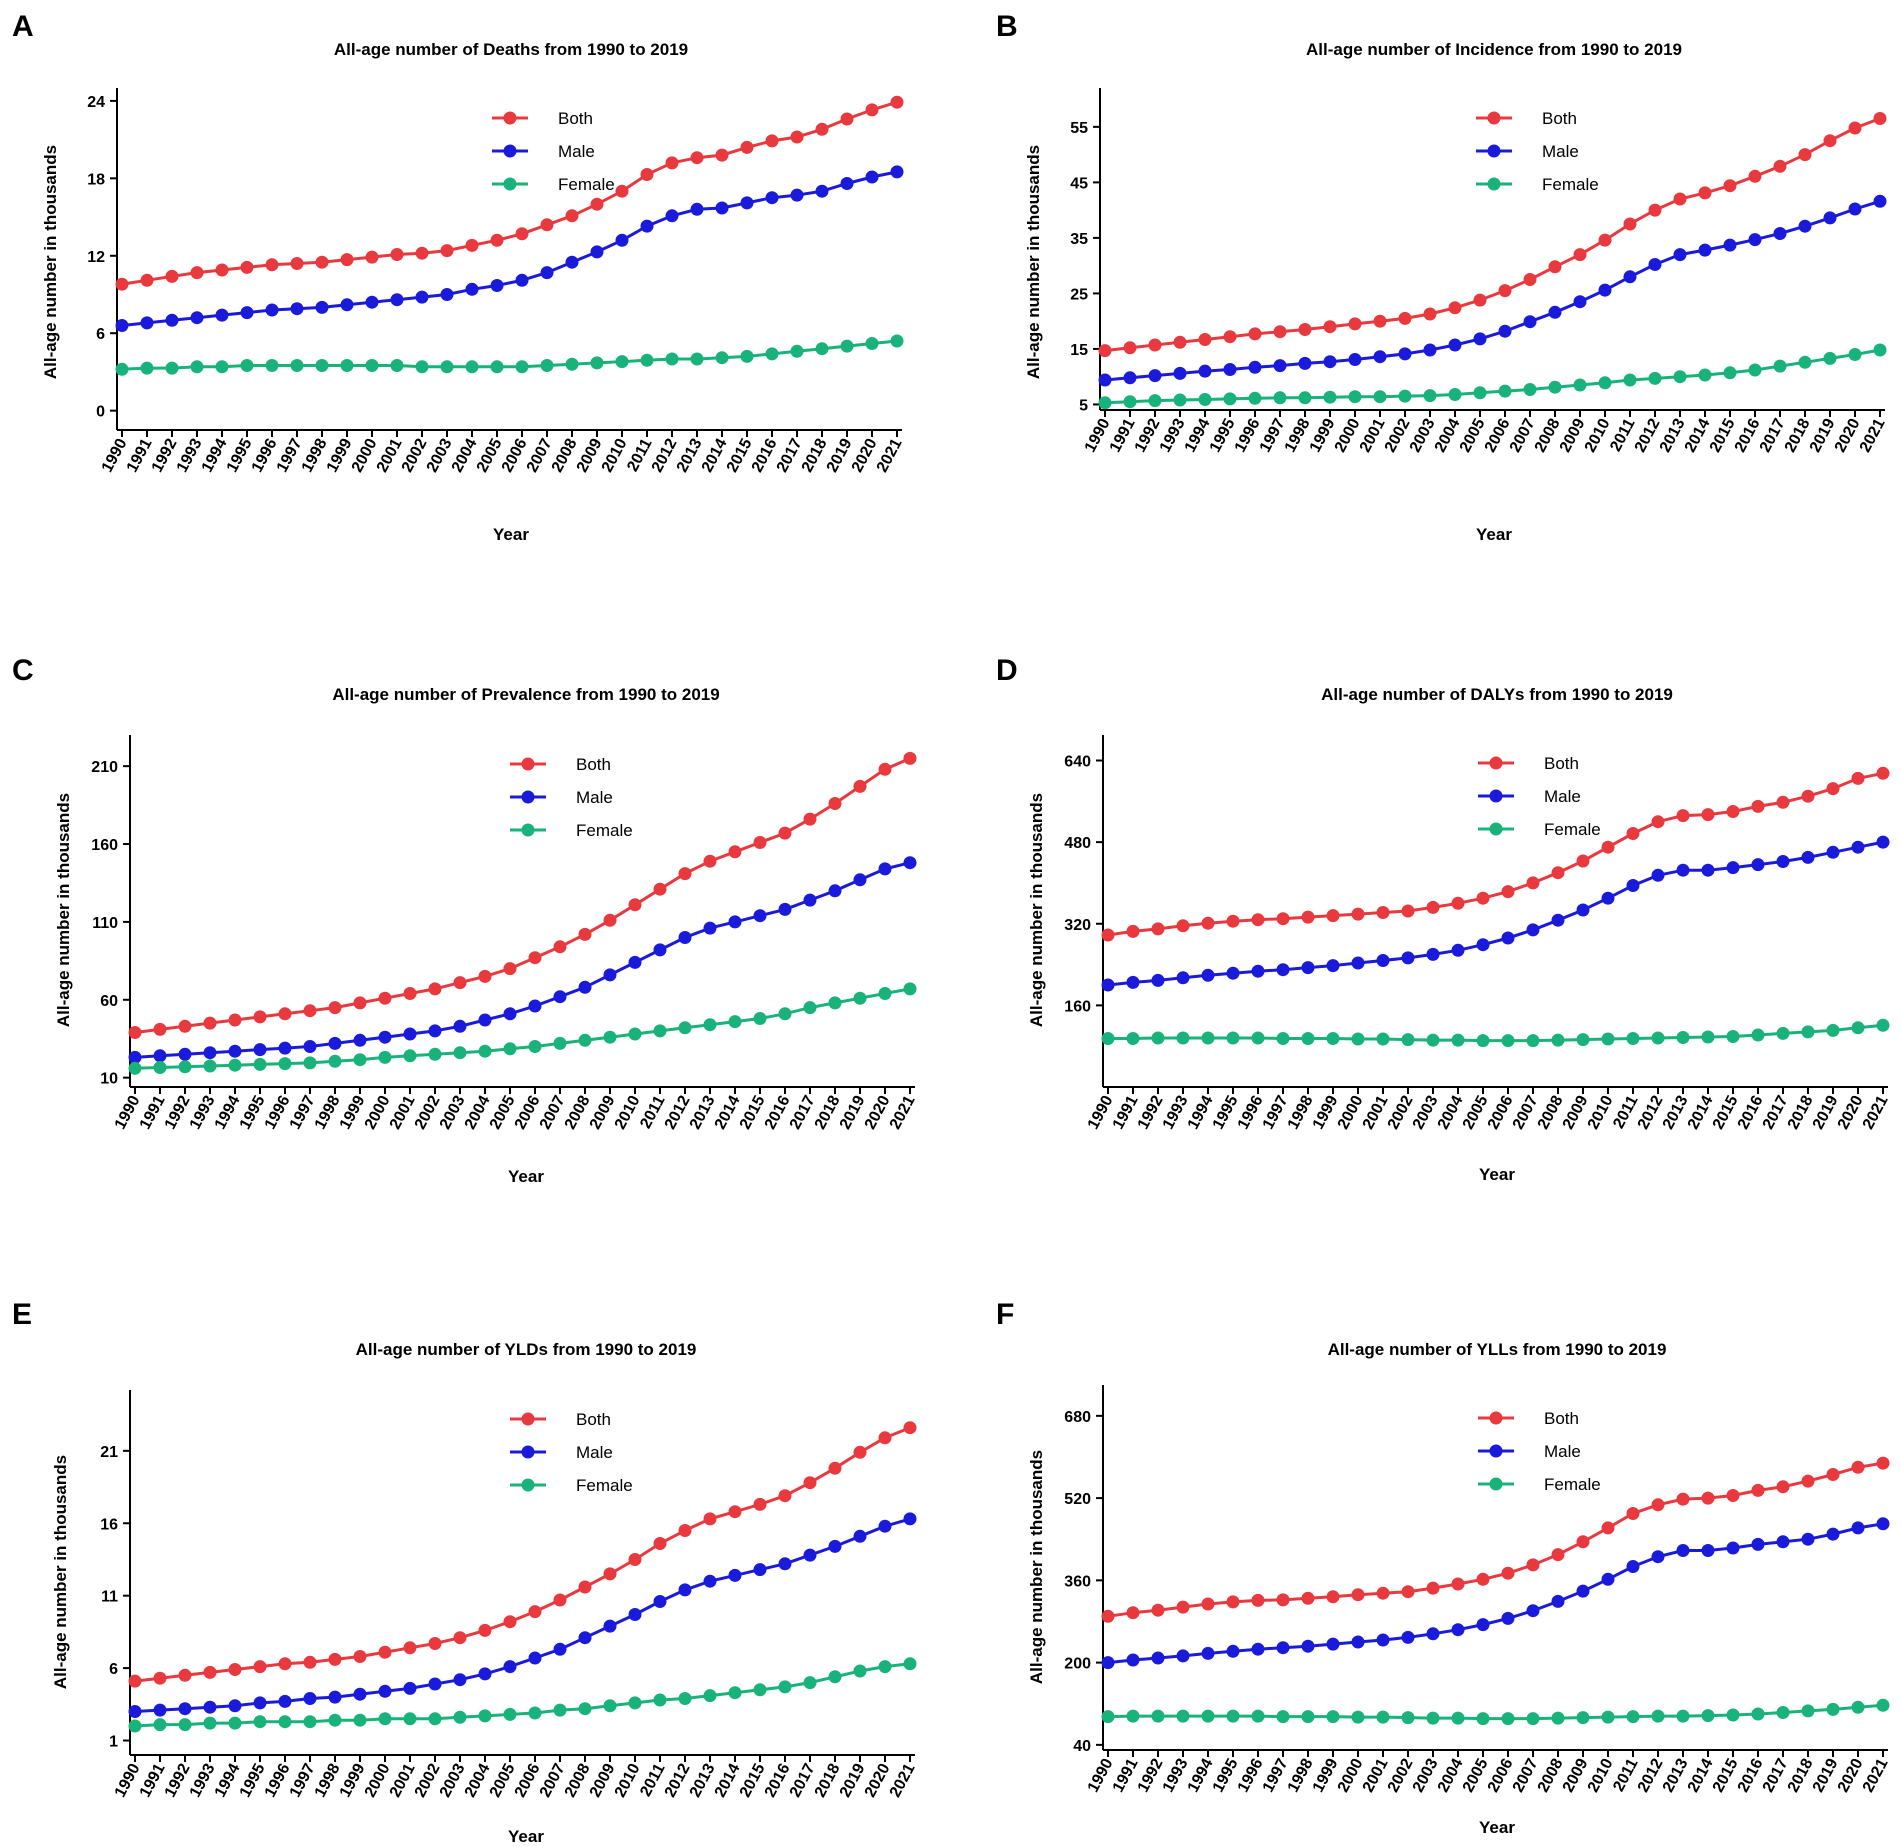 The image size is (1901, 1847). What do you see at coordinates (575, 118) in the screenshot?
I see `legend-label: Both` at bounding box center [575, 118].